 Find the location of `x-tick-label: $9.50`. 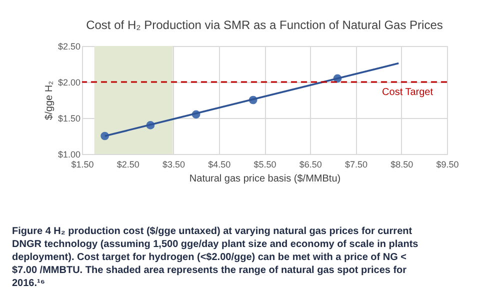

x-tick-label: $9.50 is located at coordinates (447, 165).